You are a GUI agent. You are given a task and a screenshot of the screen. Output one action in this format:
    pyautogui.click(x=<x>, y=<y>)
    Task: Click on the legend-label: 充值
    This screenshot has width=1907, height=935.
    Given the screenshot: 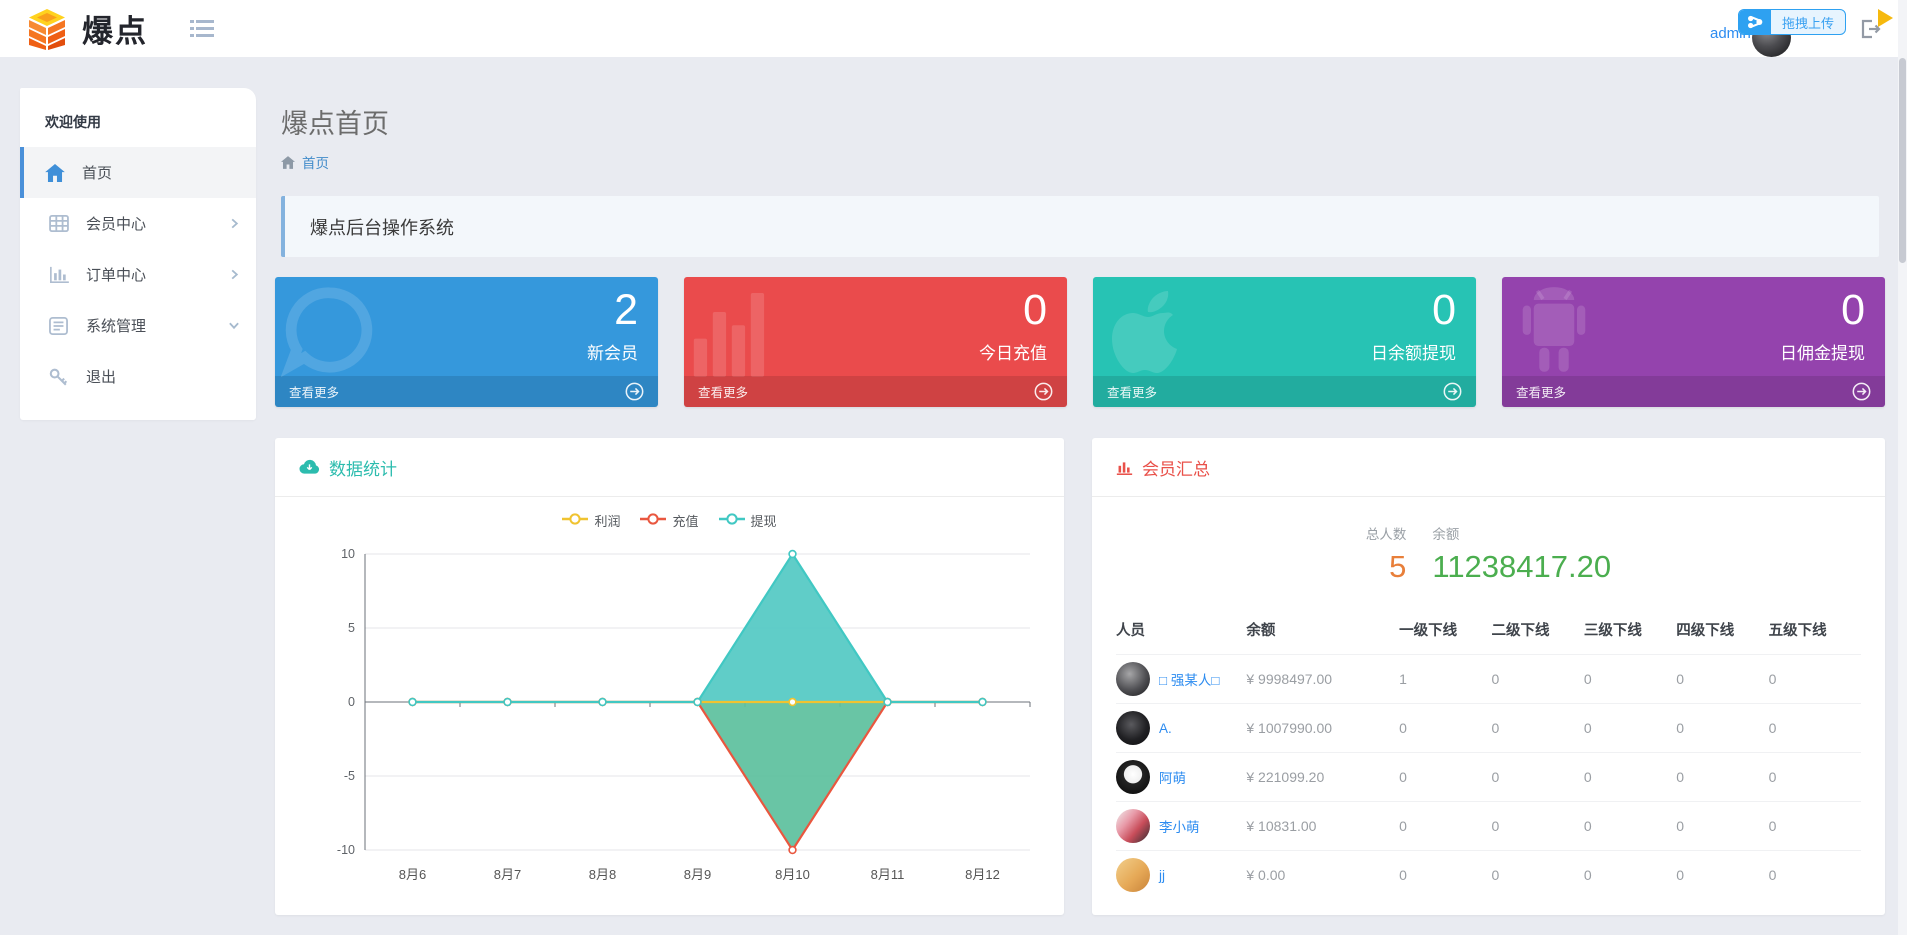 What is the action you would take?
    pyautogui.click(x=685, y=521)
    